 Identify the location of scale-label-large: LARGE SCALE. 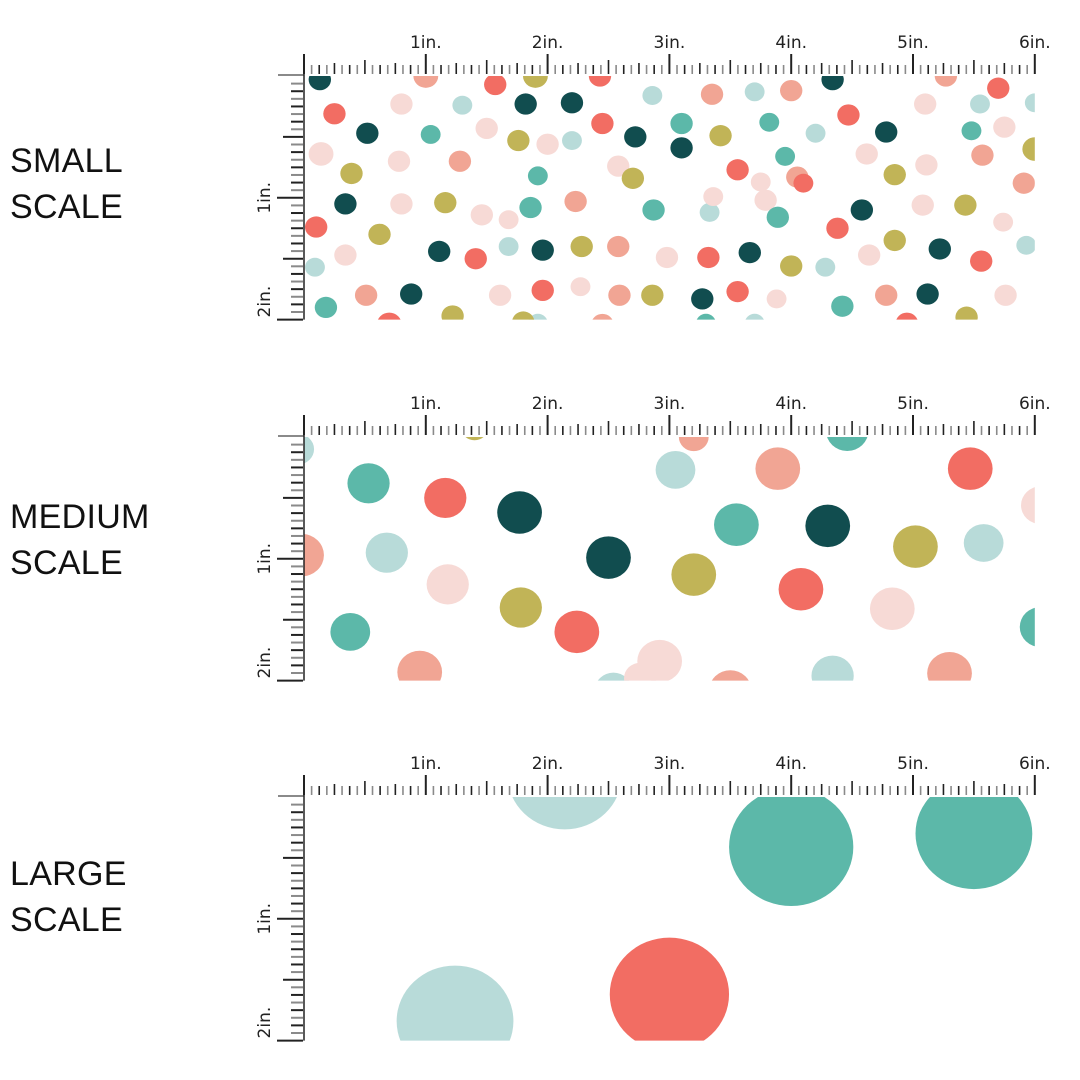
(68, 897).